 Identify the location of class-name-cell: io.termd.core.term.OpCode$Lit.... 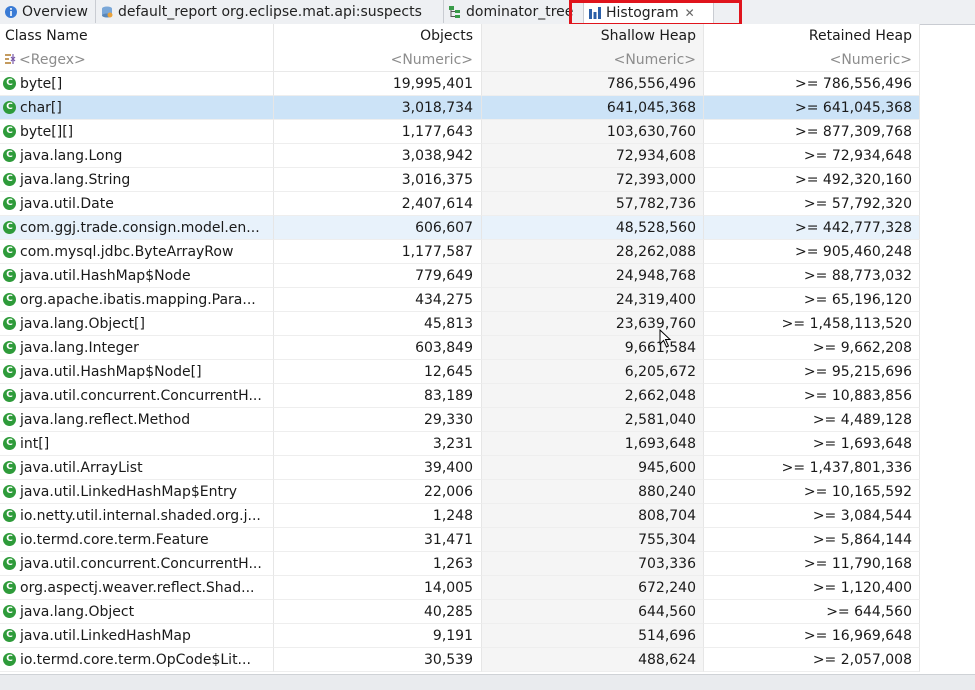
(137, 660).